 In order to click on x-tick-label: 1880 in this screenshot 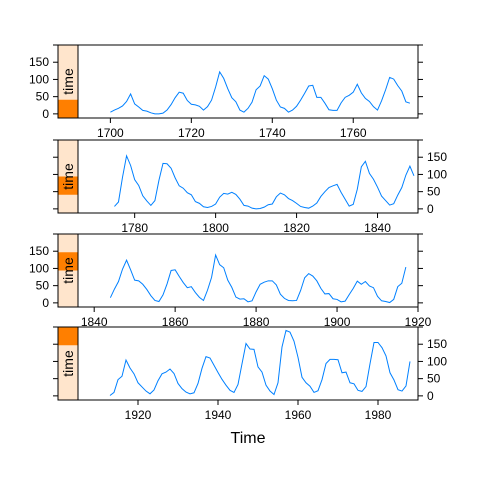, I will do `click(256, 322)`.